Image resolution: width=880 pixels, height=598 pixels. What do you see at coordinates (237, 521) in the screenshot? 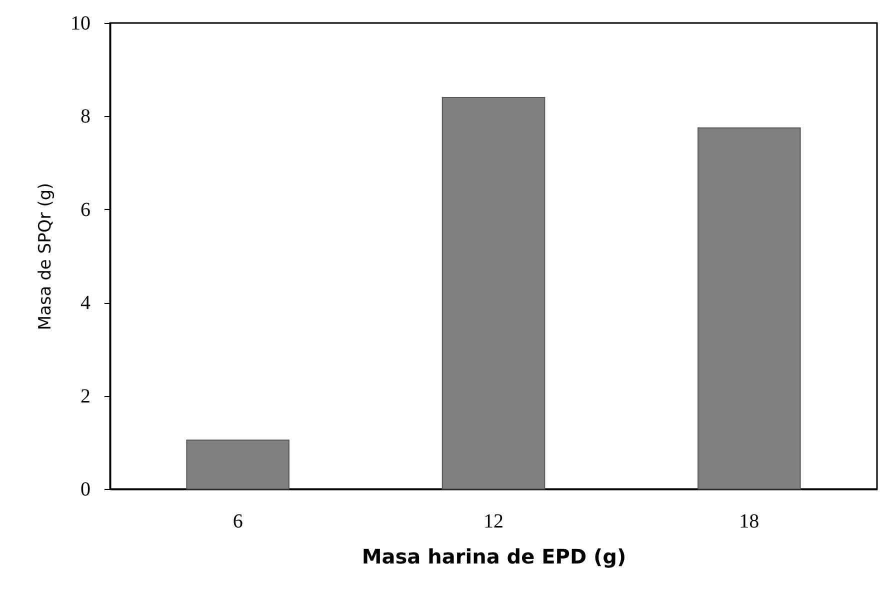
I see `x-tick-label: 6` at bounding box center [237, 521].